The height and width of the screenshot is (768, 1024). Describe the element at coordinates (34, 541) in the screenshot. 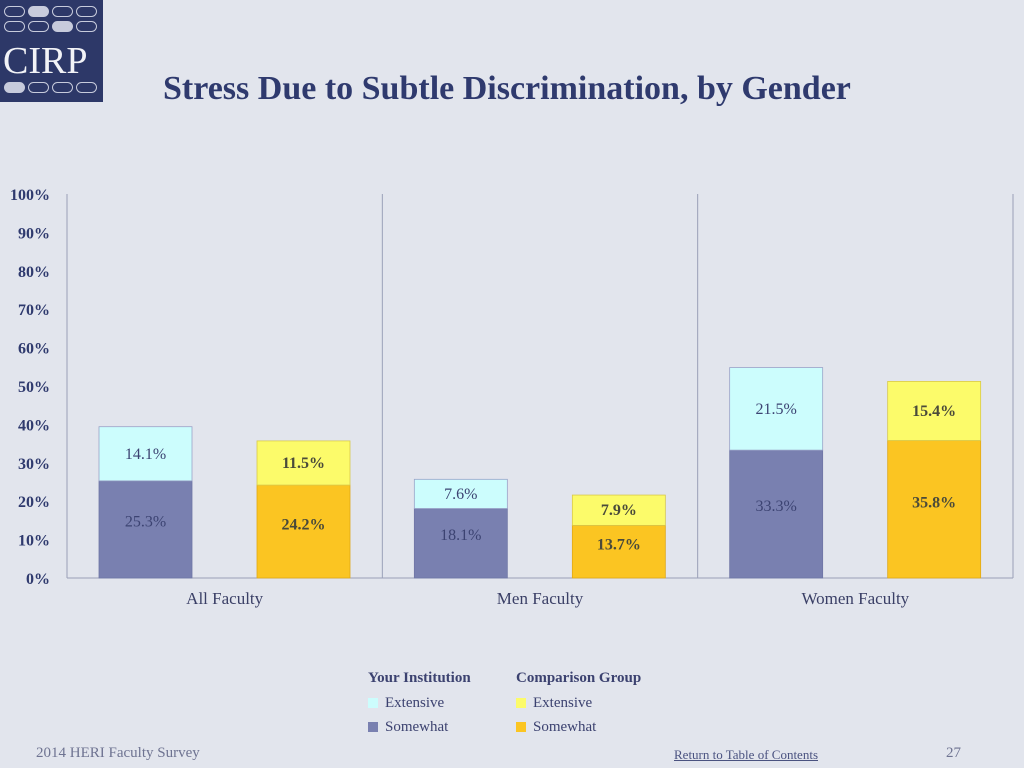

I see `y-tick-label: 10%` at that location.